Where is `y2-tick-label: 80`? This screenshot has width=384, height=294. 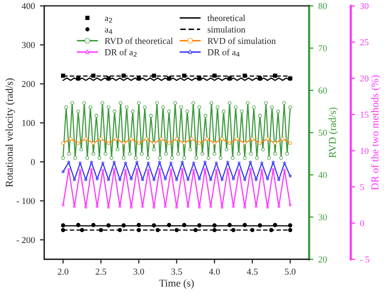
y2-tick-label: 80 is located at coordinates (322, 6).